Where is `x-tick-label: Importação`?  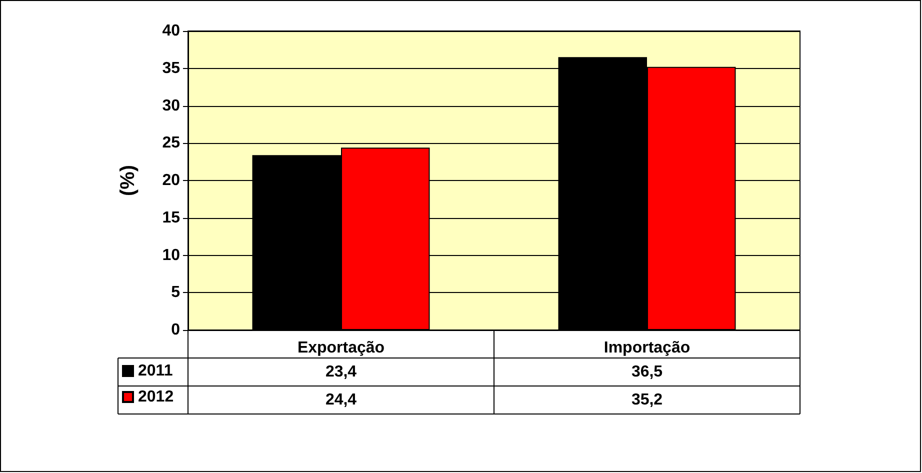 x-tick-label: Importação is located at coordinates (647, 348).